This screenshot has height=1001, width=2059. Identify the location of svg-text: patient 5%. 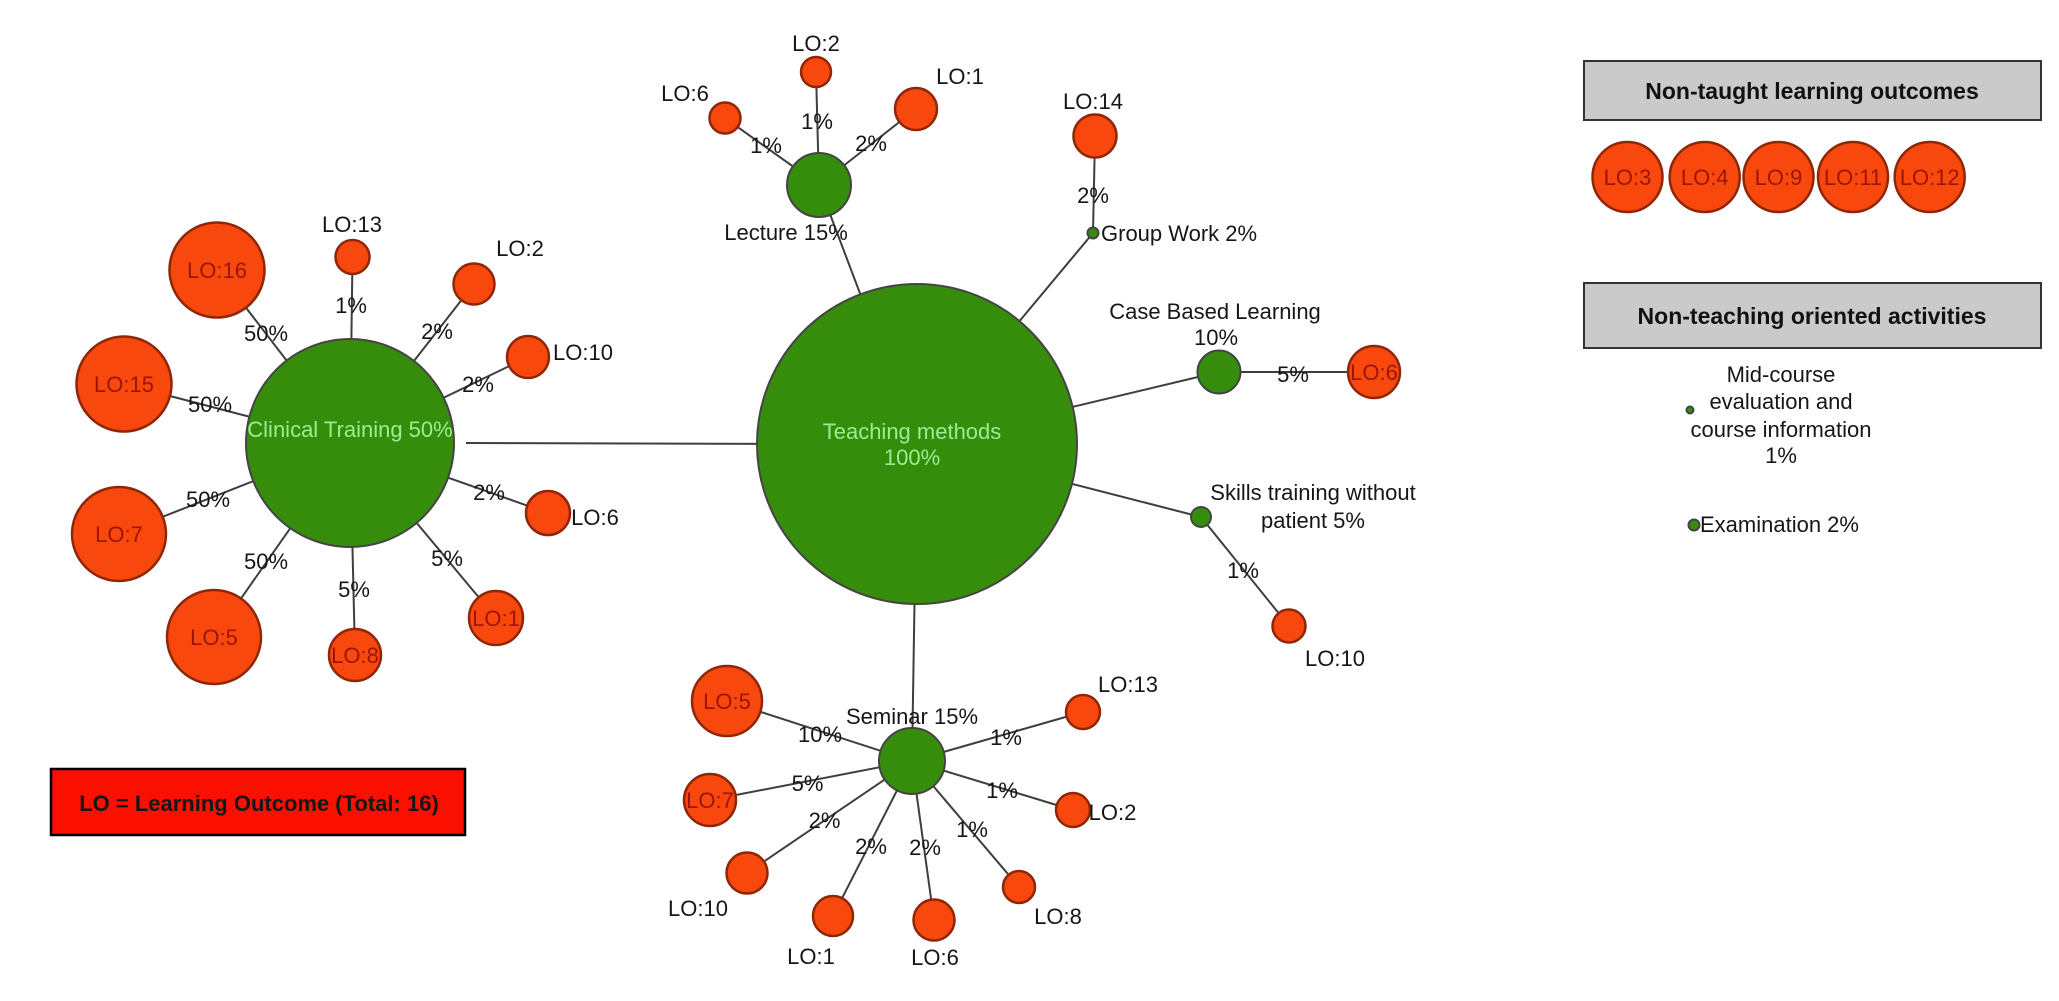
(1313, 520).